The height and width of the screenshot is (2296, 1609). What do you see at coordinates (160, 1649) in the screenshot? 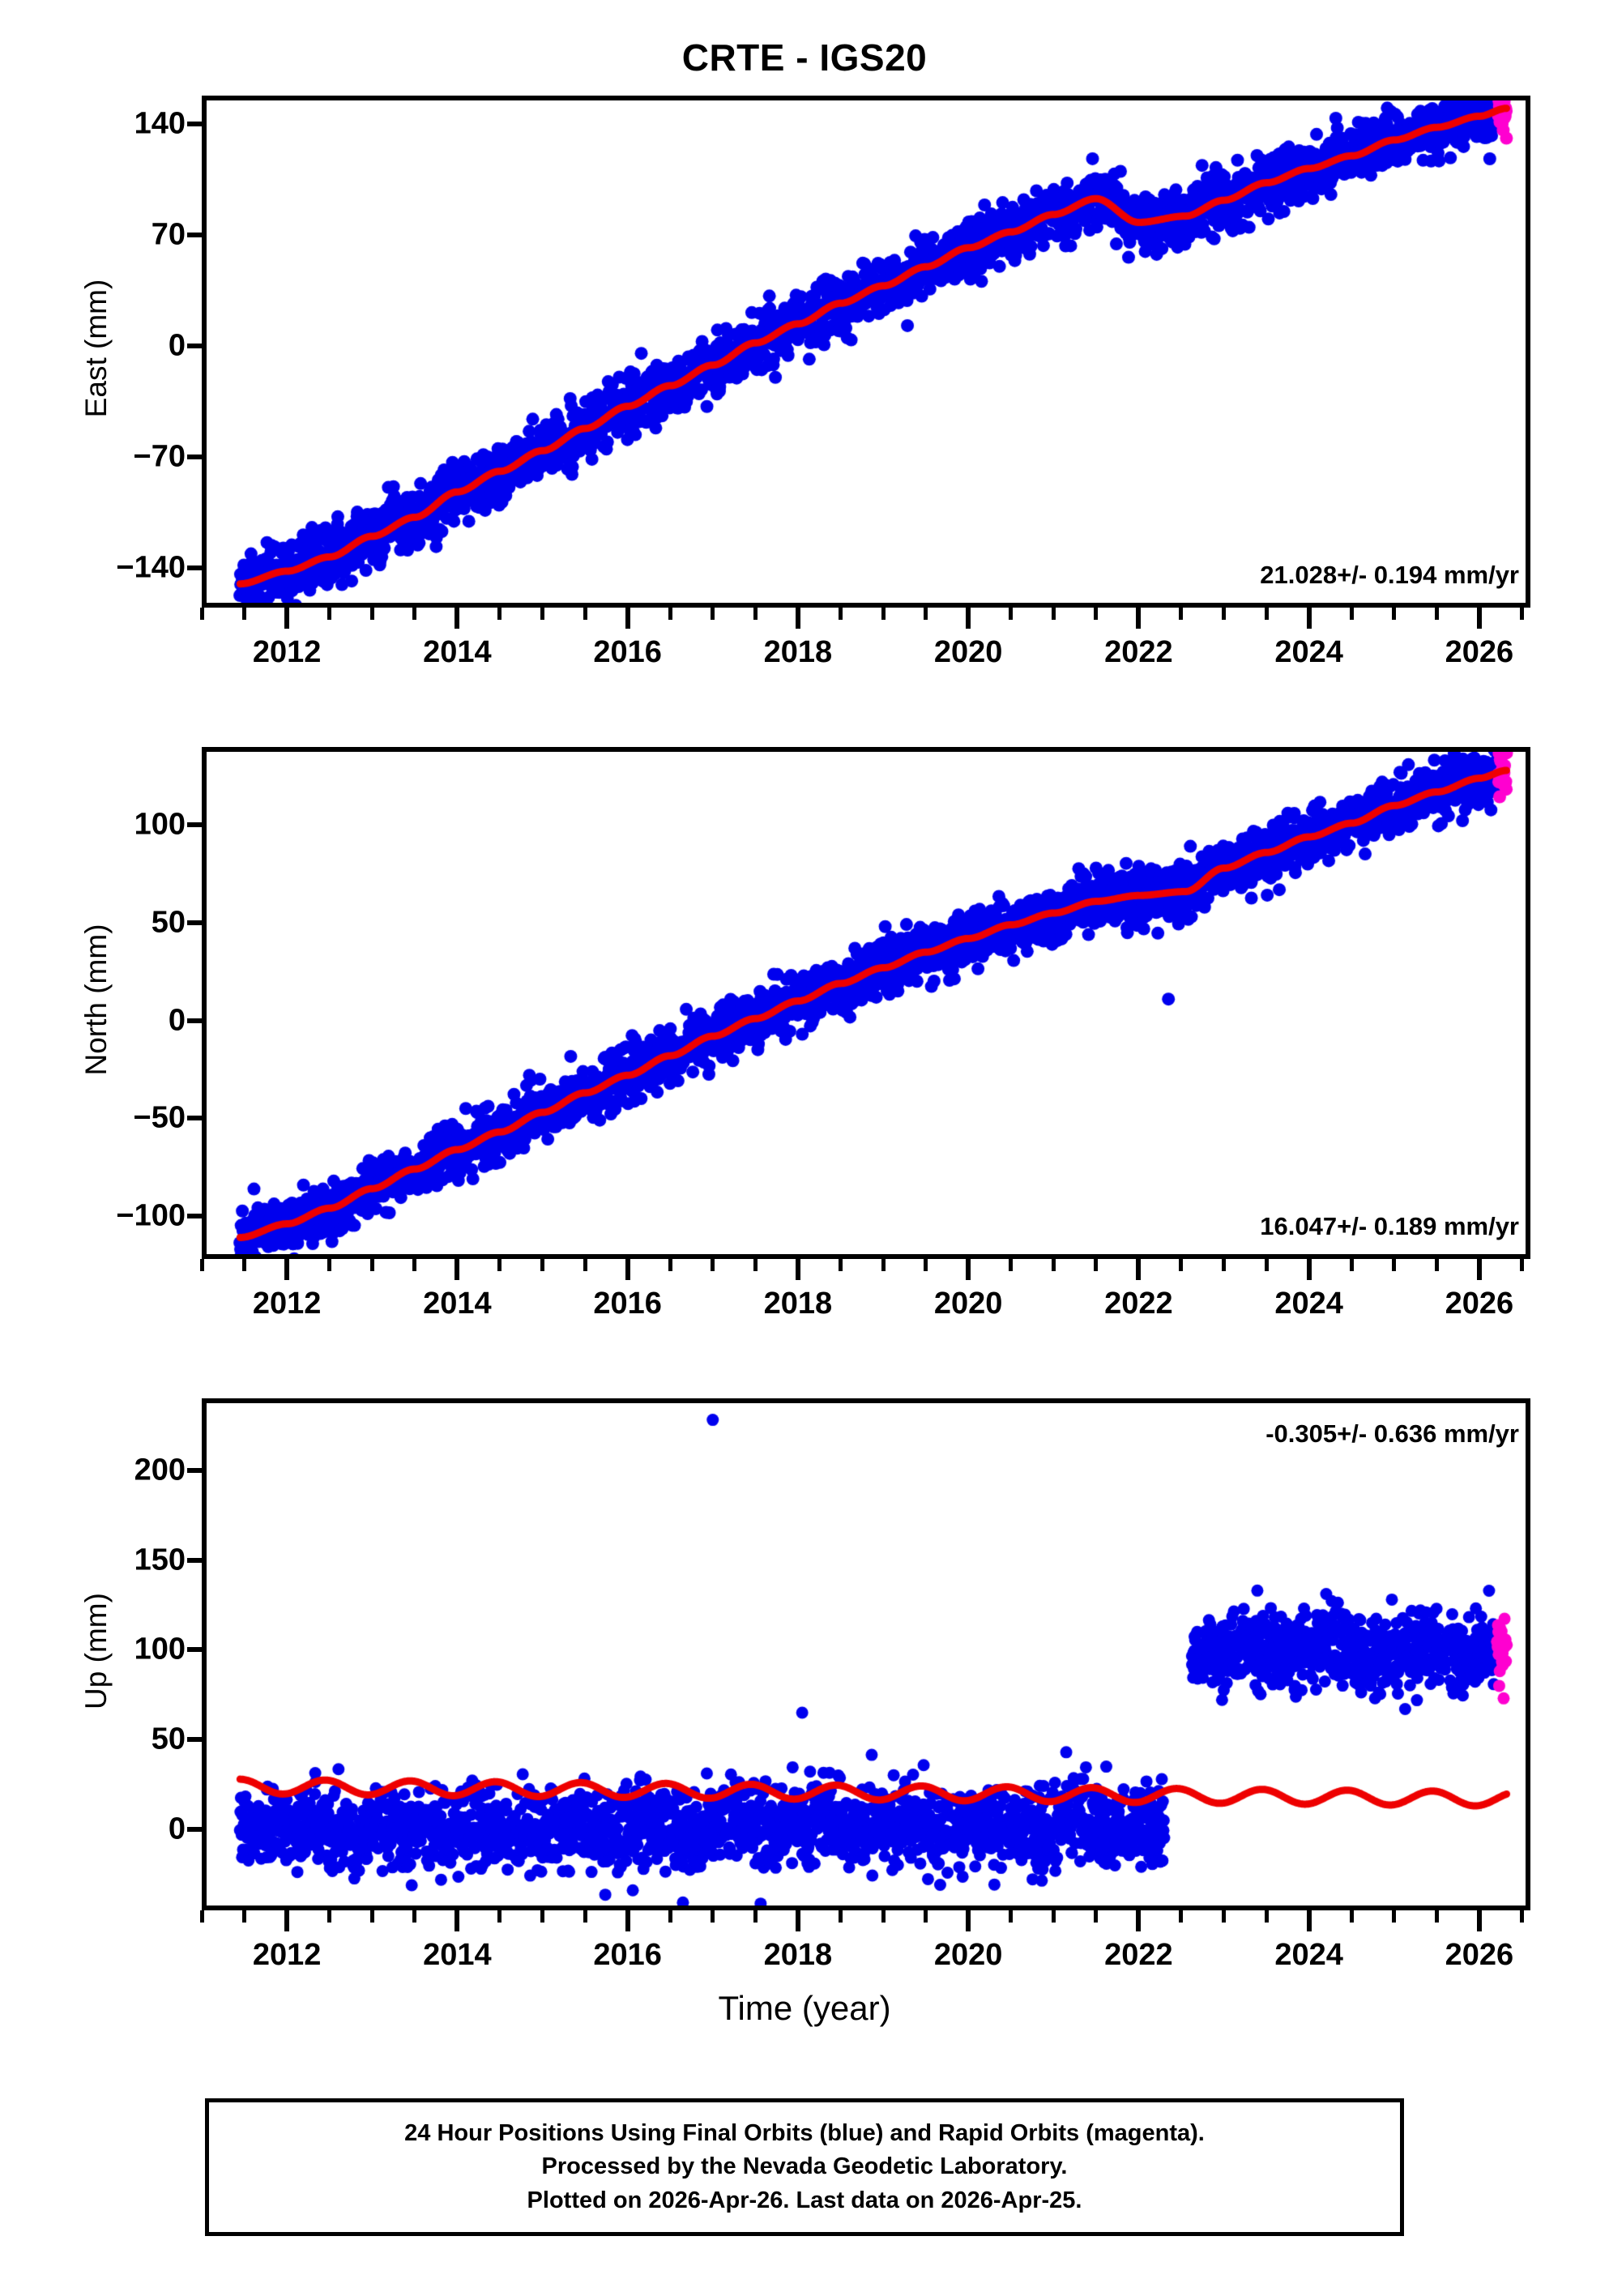
I see `ytick-up-2: 100` at bounding box center [160, 1649].